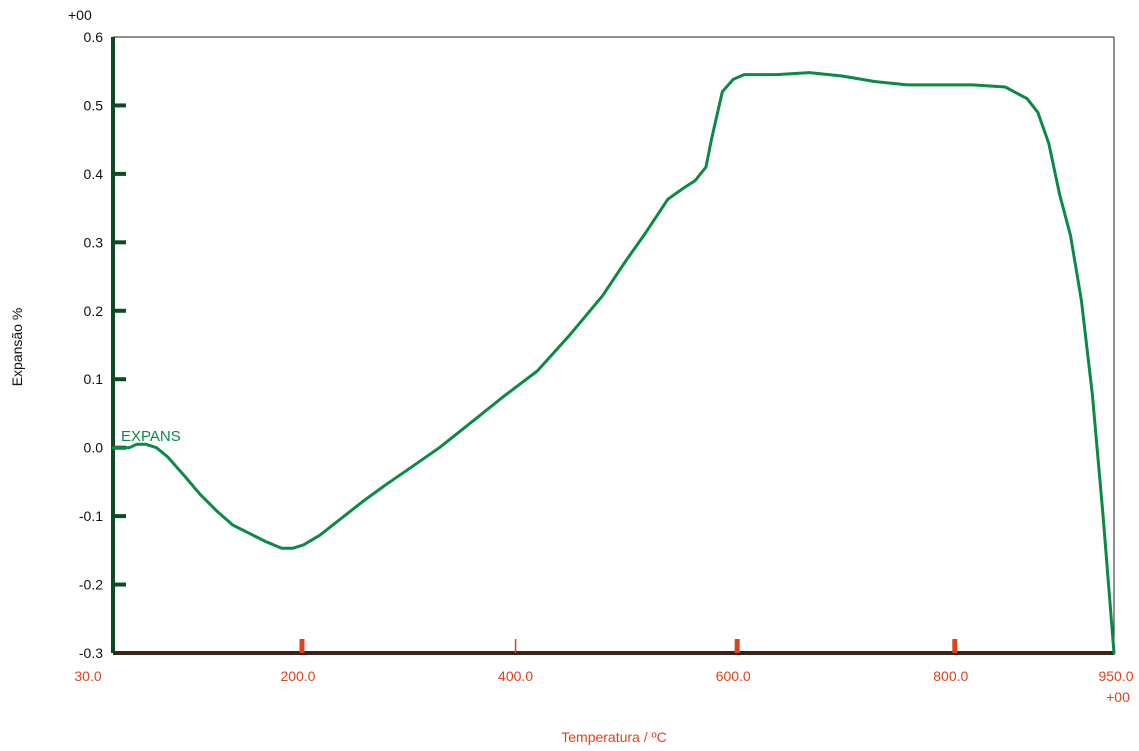  I want to click on y-tick-label: 0.1, so click(94, 379).